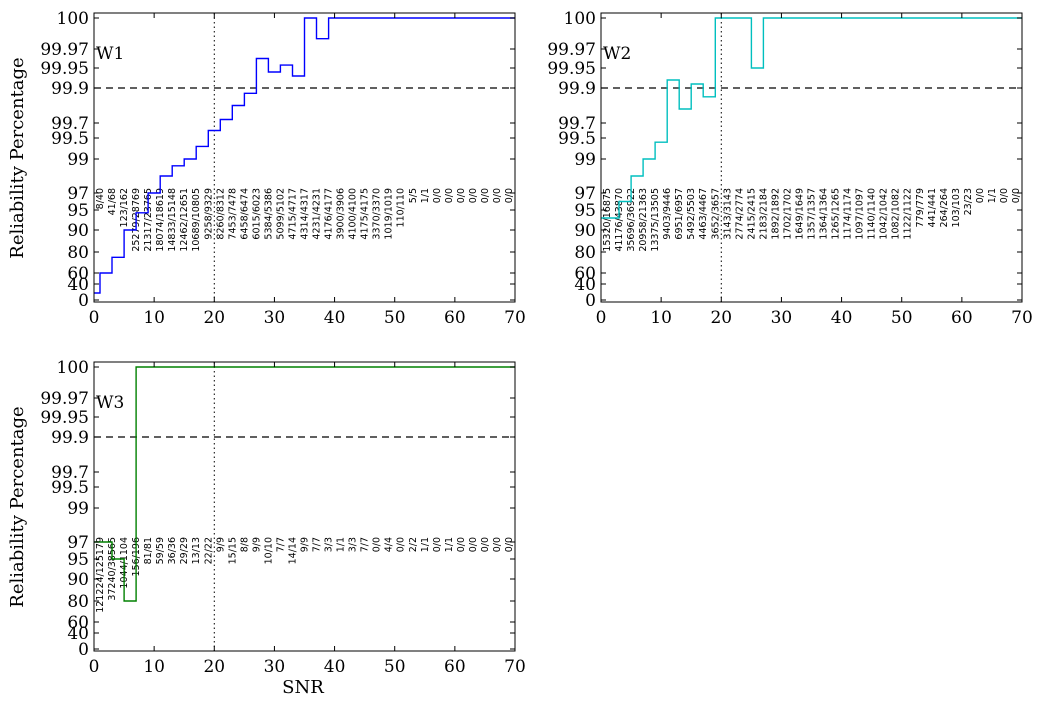  I want to click on count-annotation: 8/8, so click(244, 544).